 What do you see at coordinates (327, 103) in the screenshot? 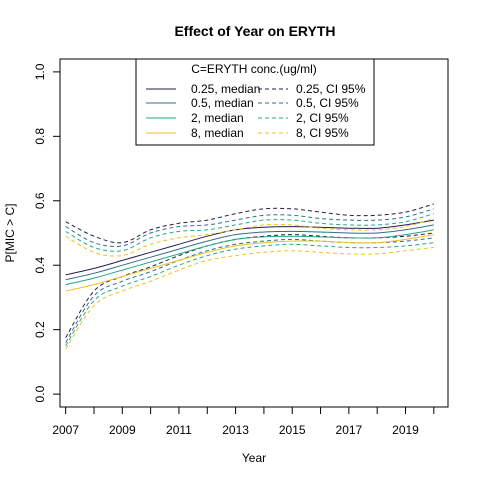
I see `legend-label-ci-0.5: 0.5, CI 95%` at bounding box center [327, 103].